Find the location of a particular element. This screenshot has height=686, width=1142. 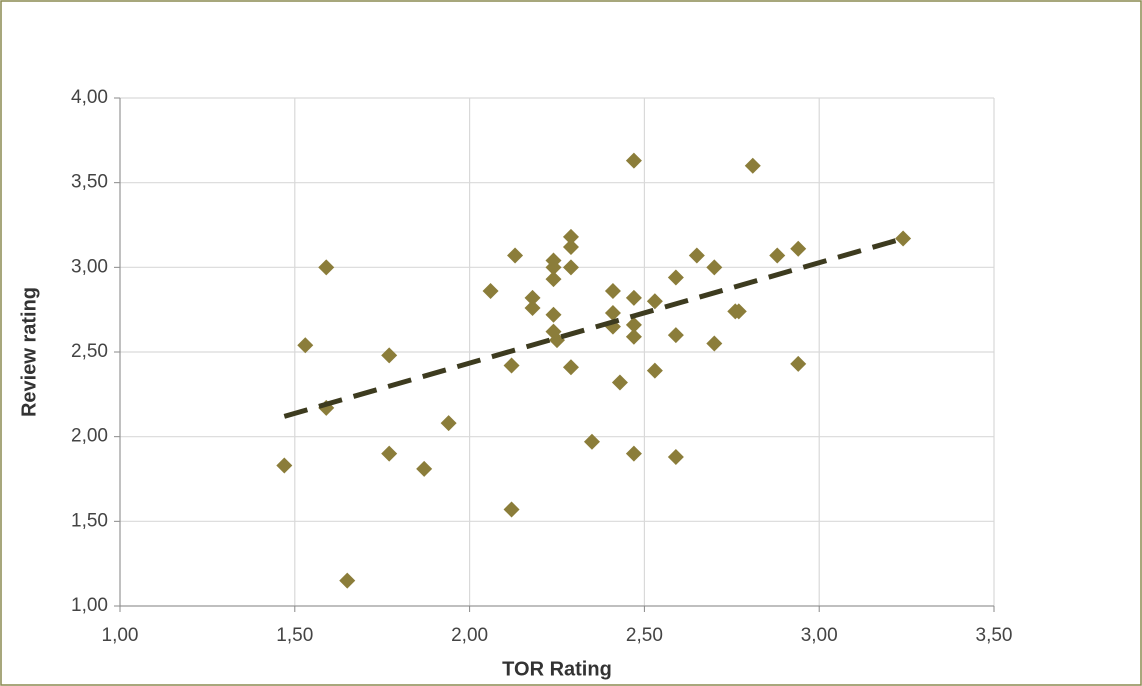

x-tick-label: 1,50 is located at coordinates (294, 635).